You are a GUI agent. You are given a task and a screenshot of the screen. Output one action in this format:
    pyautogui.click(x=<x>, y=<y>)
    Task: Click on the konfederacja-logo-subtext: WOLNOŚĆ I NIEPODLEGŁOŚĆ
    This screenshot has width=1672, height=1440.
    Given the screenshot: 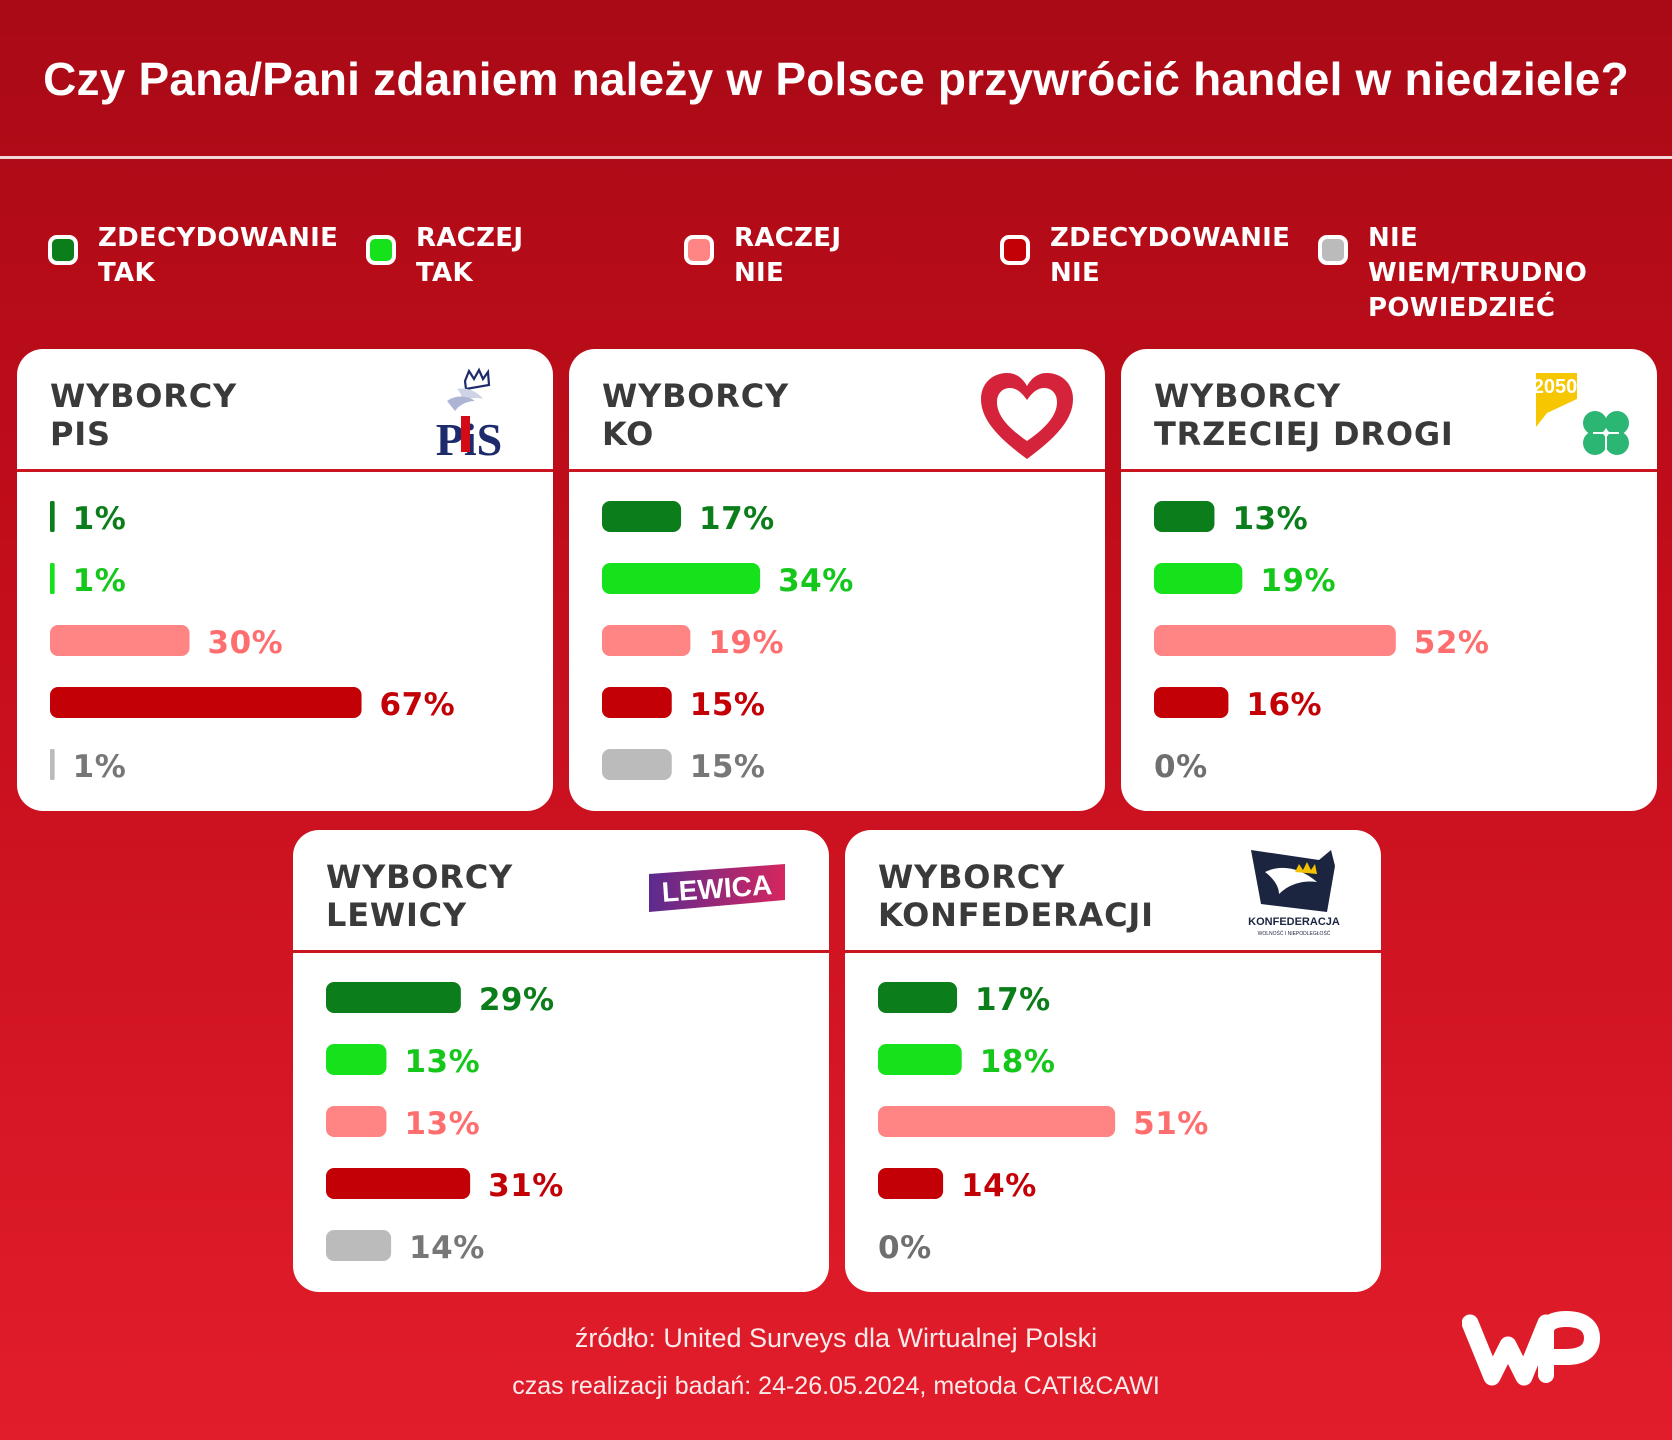 What is the action you would take?
    pyautogui.click(x=1294, y=933)
    